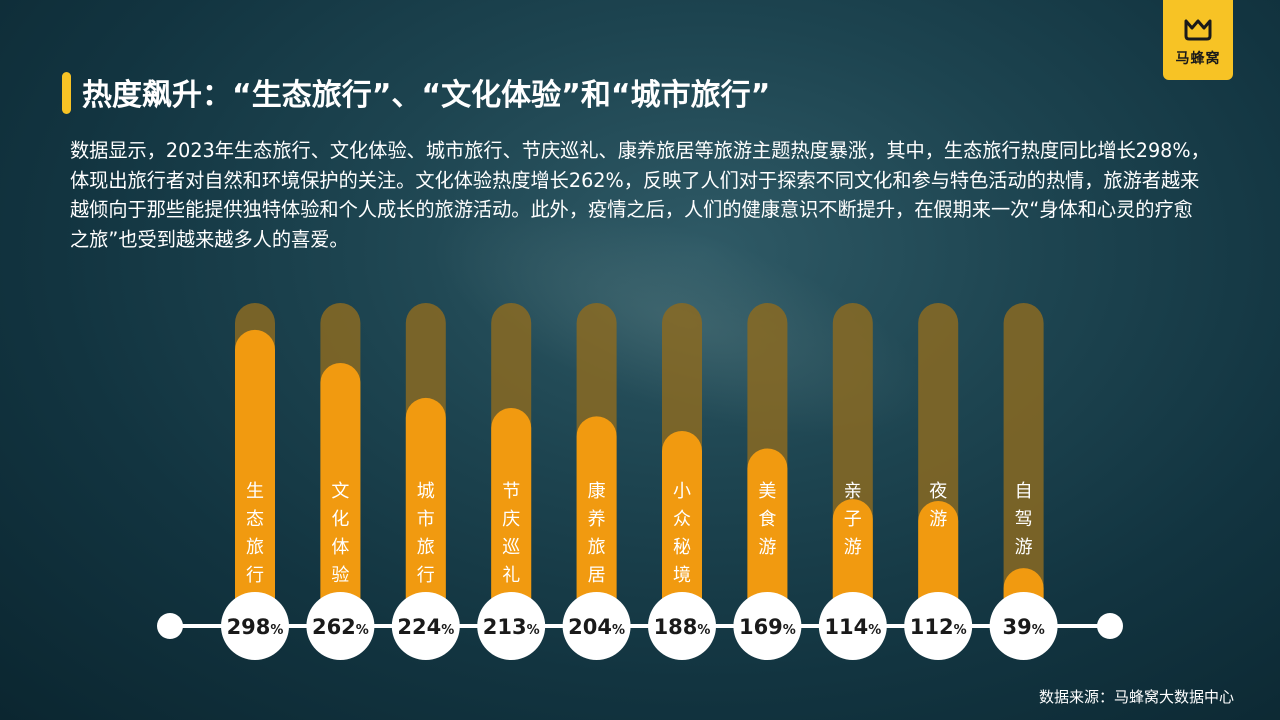 Image resolution: width=1280 pixels, height=720 pixels. Describe the element at coordinates (1023, 463) in the screenshot. I see `bar-track` at that location.